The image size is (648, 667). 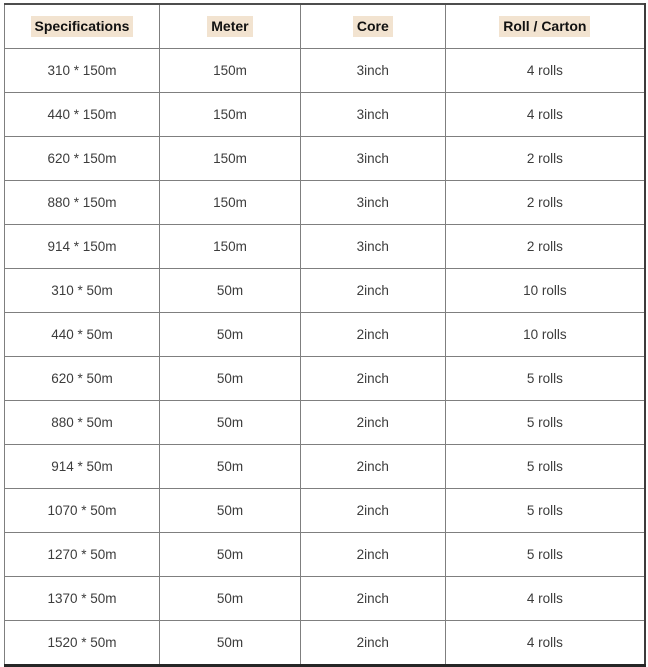 I want to click on table-row: 880 * 50m 50m 2inch 5 rolls, so click(x=325, y=422).